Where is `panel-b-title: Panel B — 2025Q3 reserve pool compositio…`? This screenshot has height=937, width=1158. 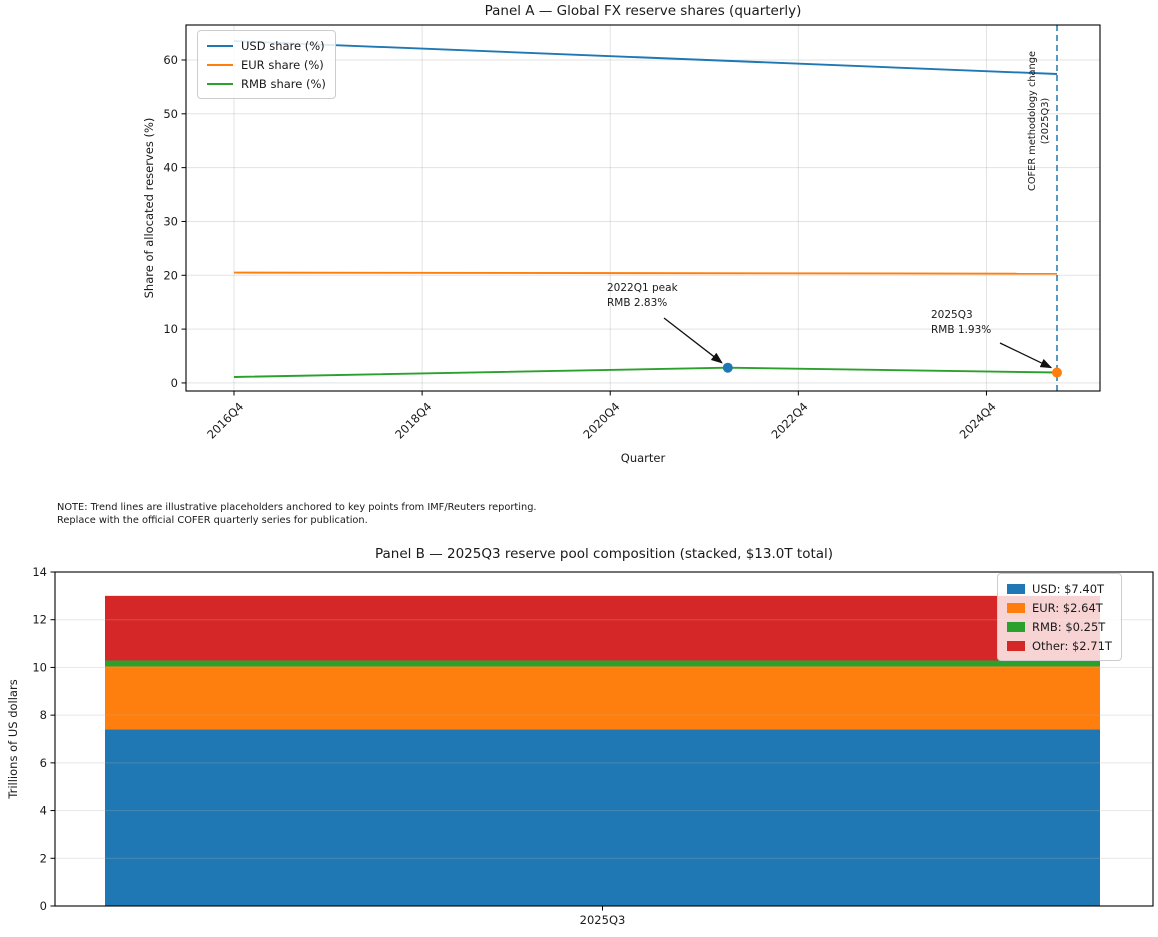
panel-b-title: Panel B — 2025Q3 reserve pool compositio… is located at coordinates (604, 554).